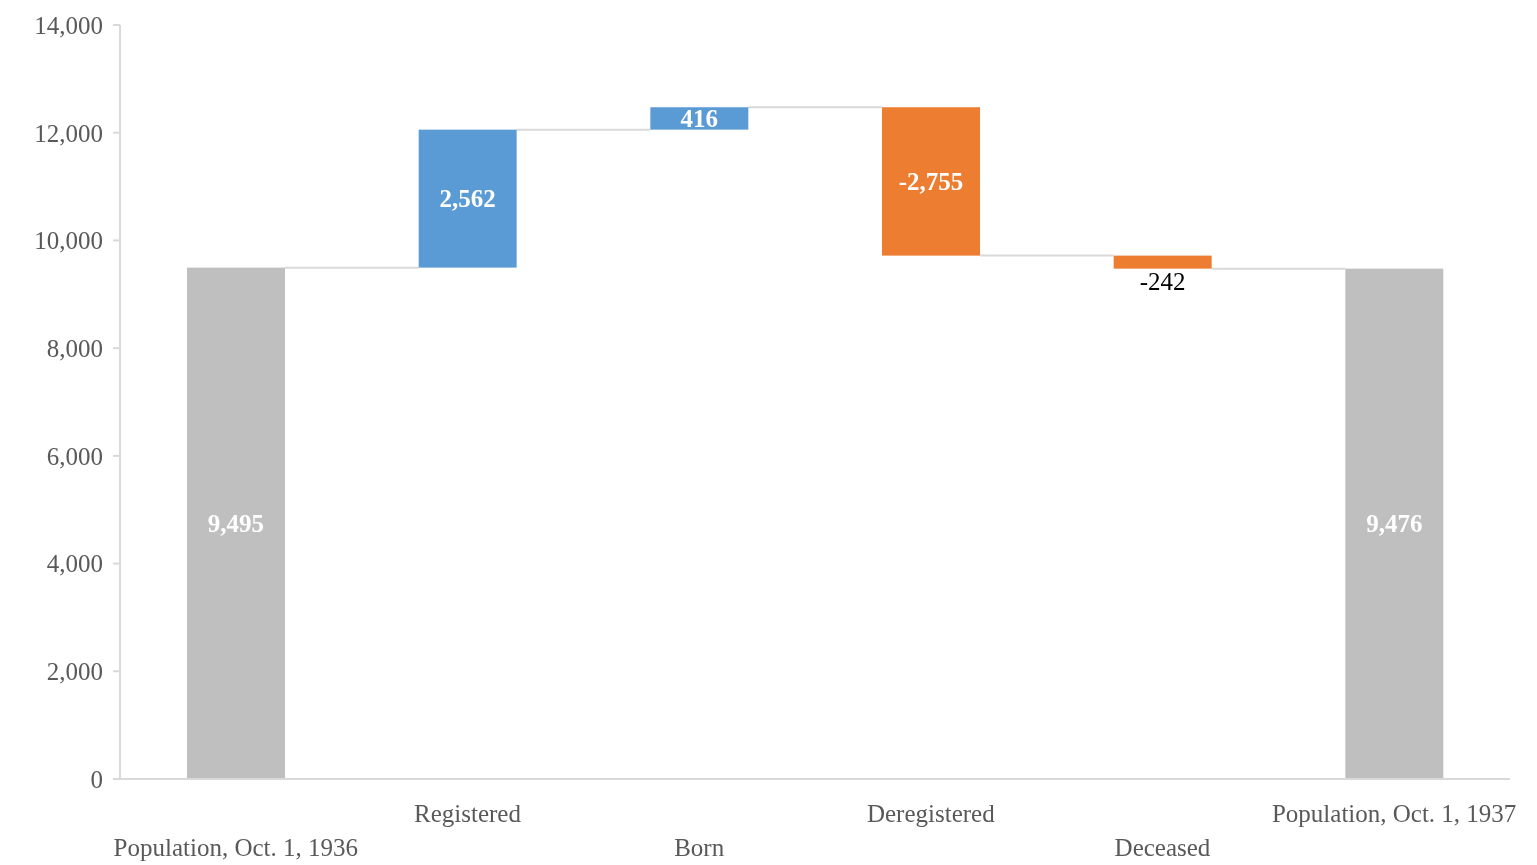 The width and height of the screenshot is (1537, 865). Describe the element at coordinates (68, 133) in the screenshot. I see `y-tick-label: 12,000` at that location.